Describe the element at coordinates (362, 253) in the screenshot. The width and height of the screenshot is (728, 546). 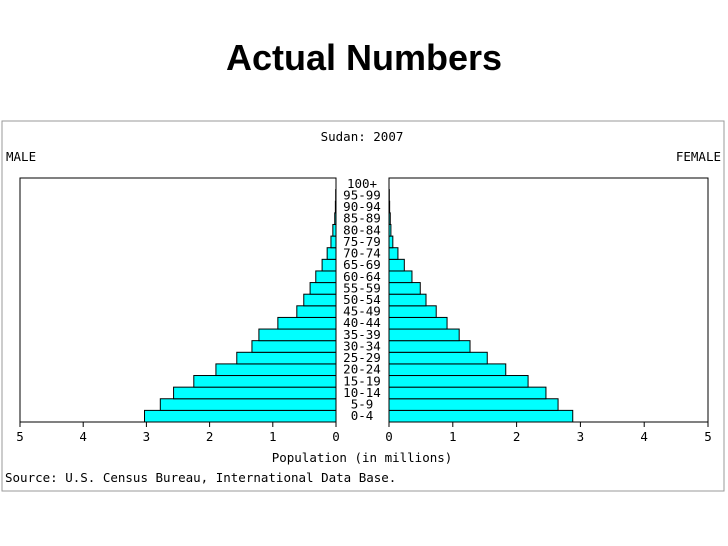
I see `y-tick-label: 70-74` at that location.